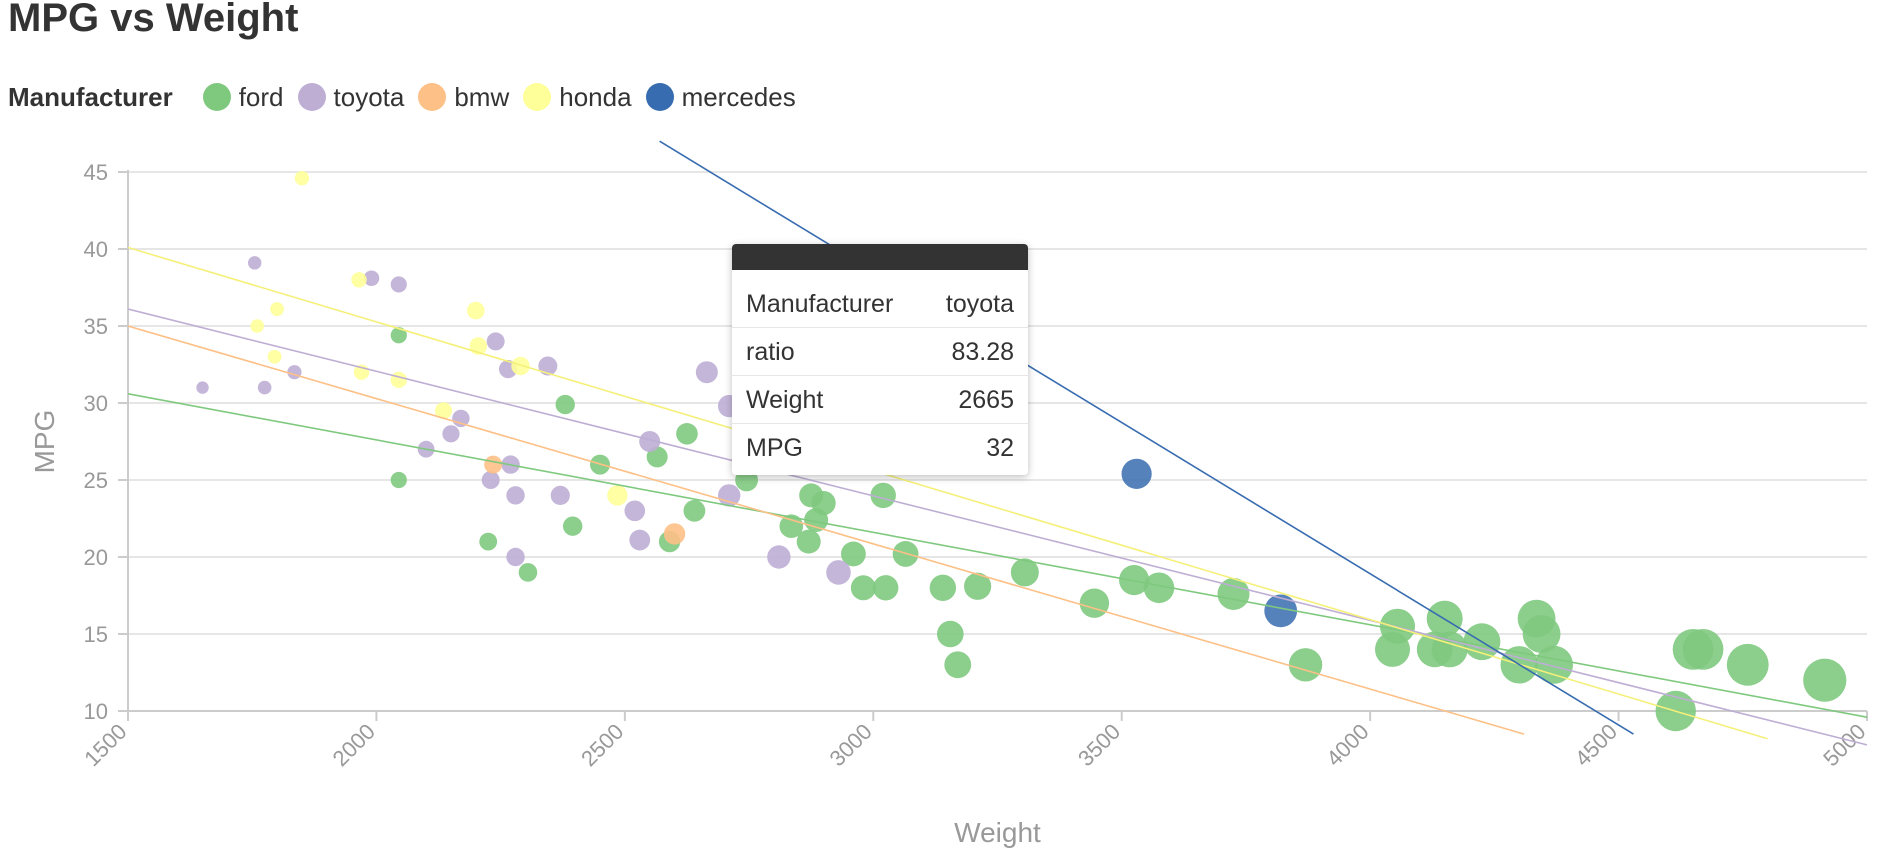 The width and height of the screenshot is (1877, 856). Describe the element at coordinates (96, 557) in the screenshot. I see `y-tick-label: 20` at that location.